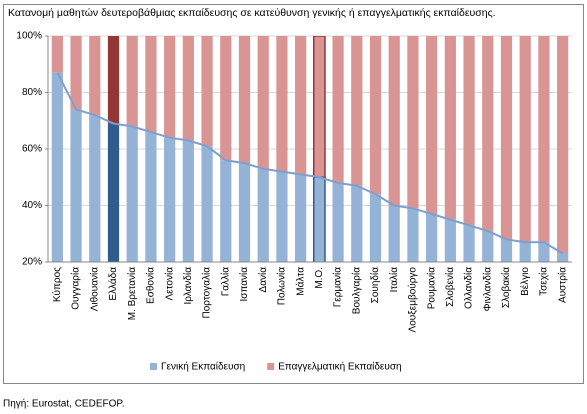  What do you see at coordinates (431, 288) in the screenshot?
I see `x-tick-label: Ρουμανία` at bounding box center [431, 288].